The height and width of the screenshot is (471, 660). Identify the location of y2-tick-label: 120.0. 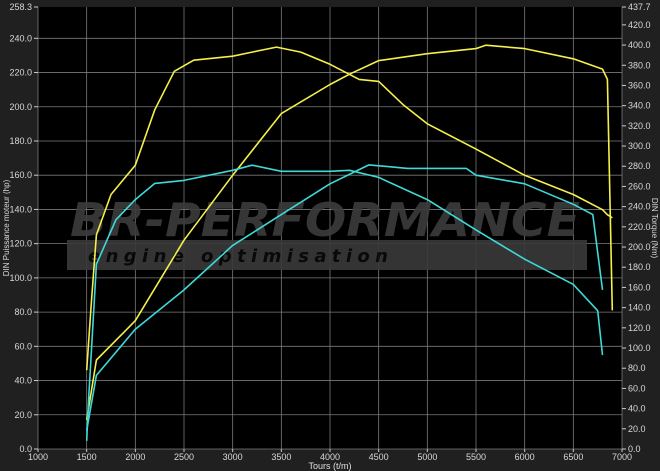
(639, 328).